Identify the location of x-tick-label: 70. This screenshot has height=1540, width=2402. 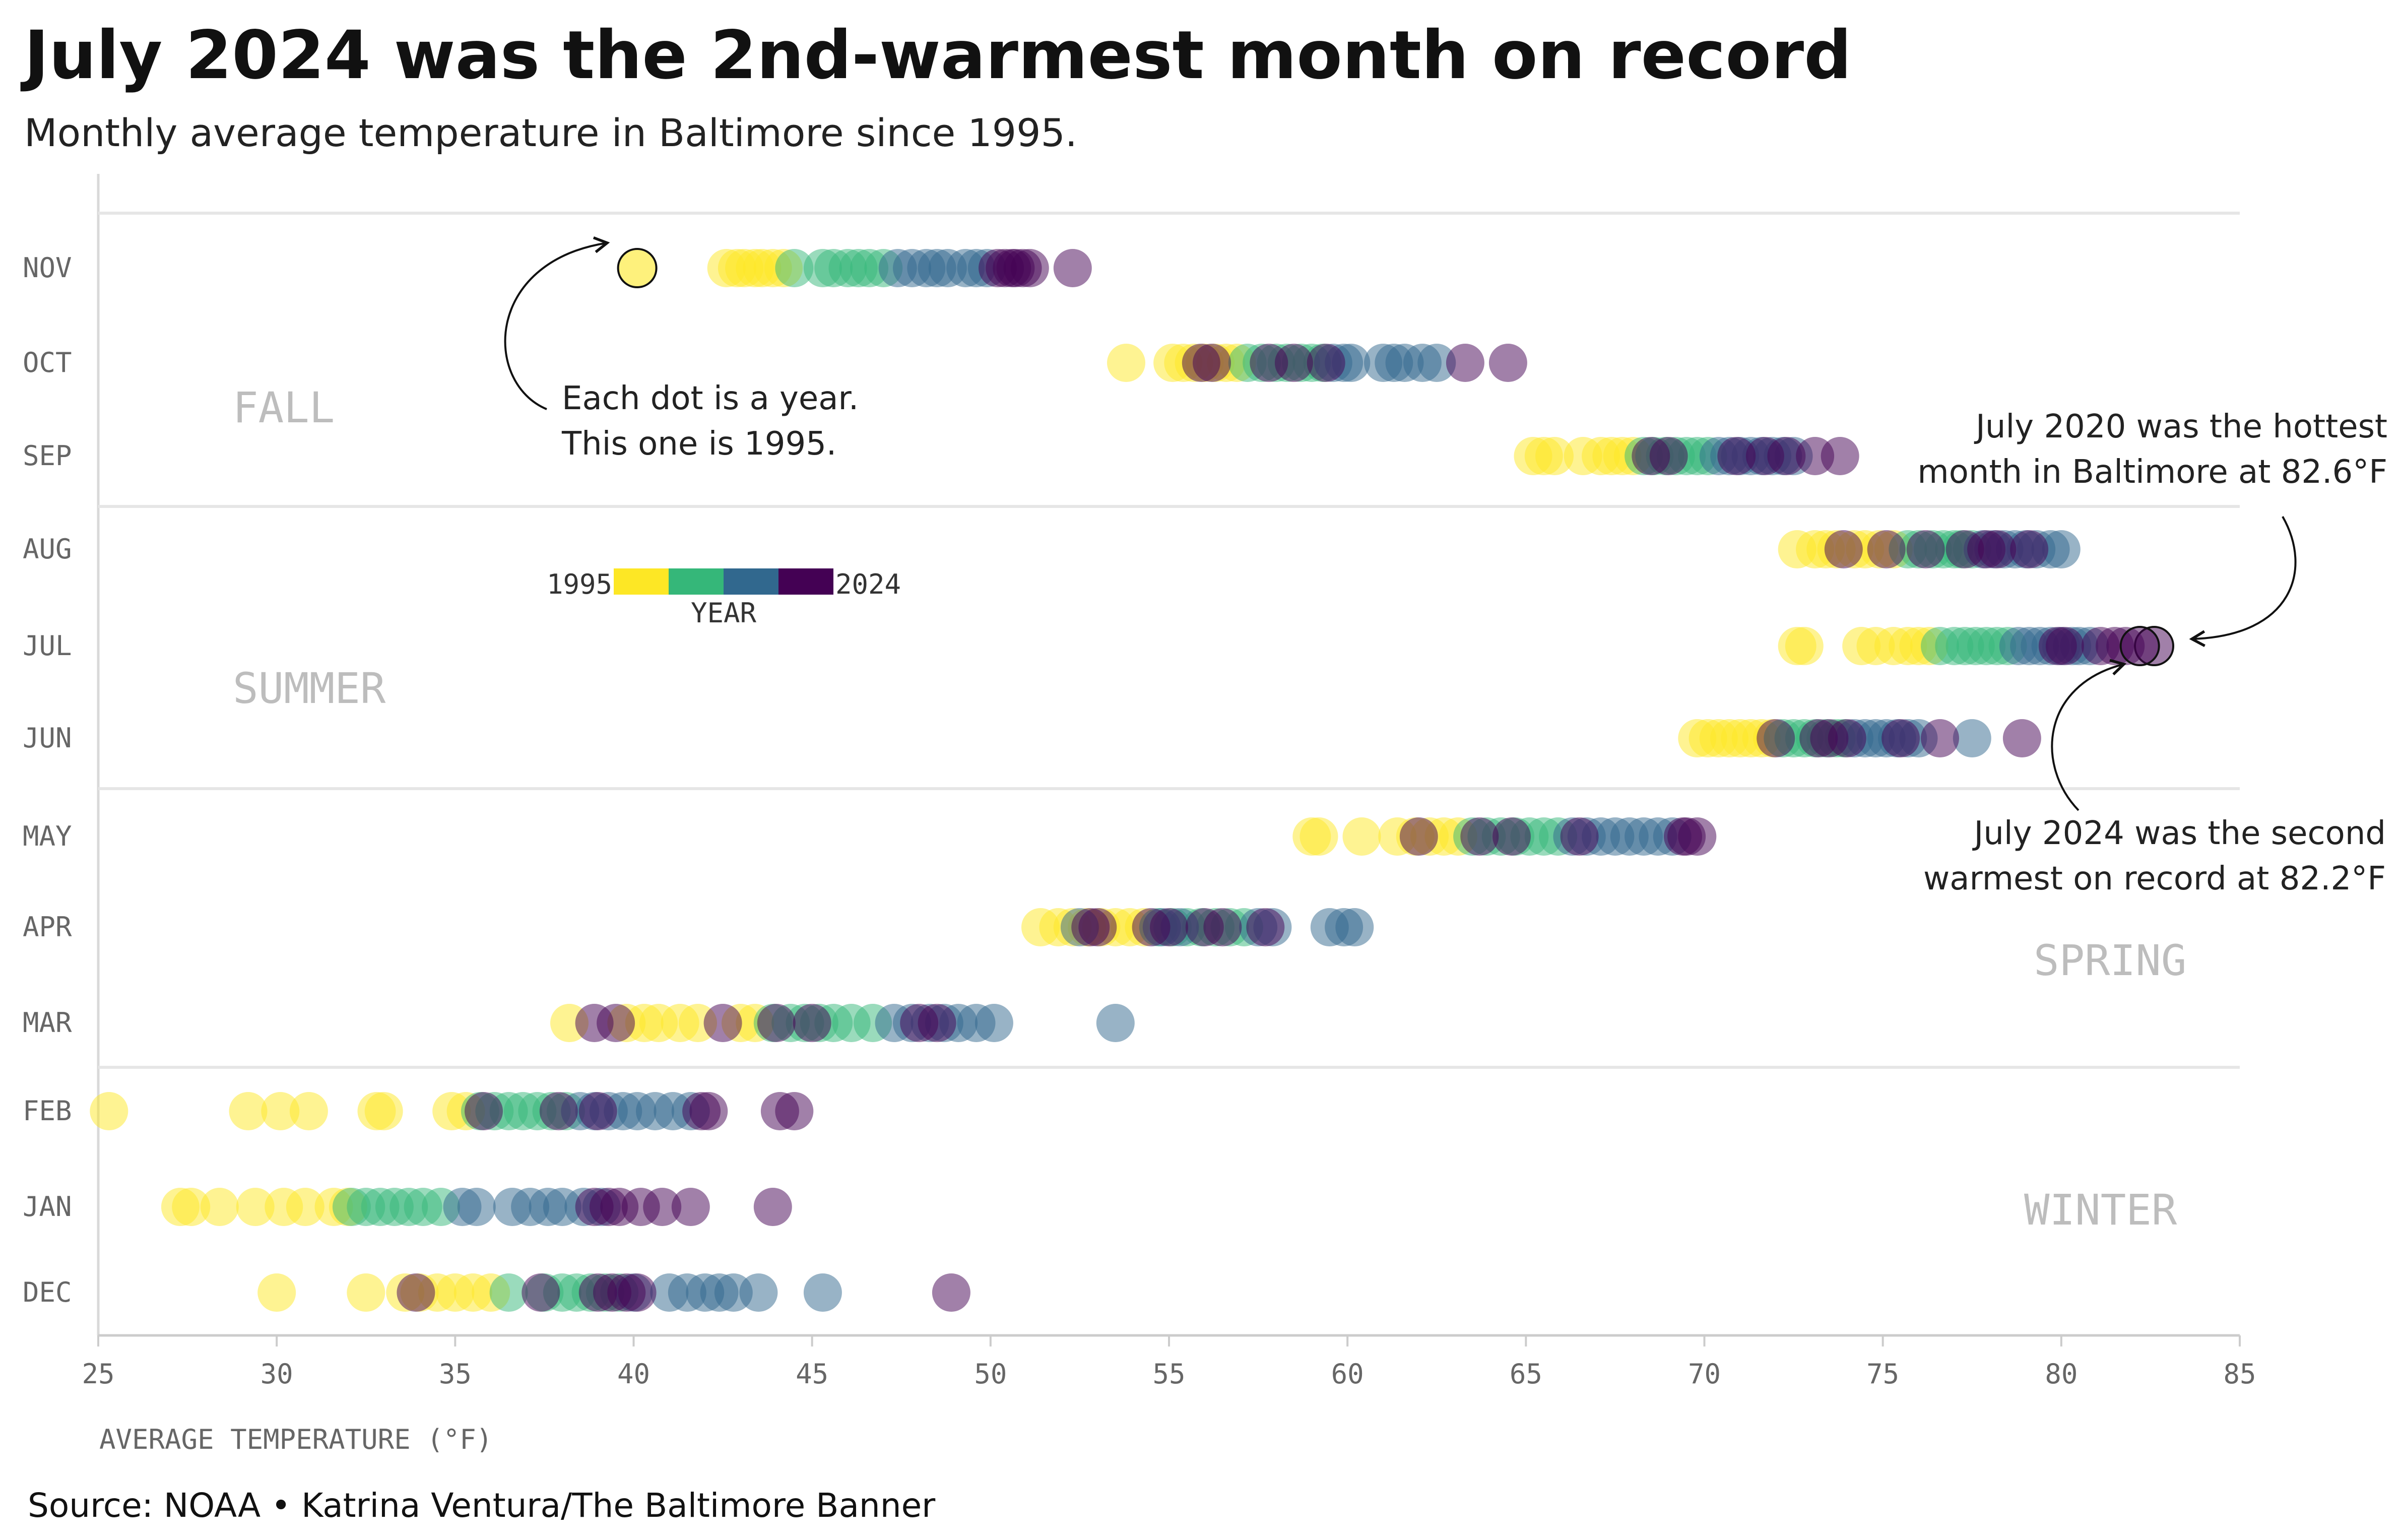
(1704, 1374).